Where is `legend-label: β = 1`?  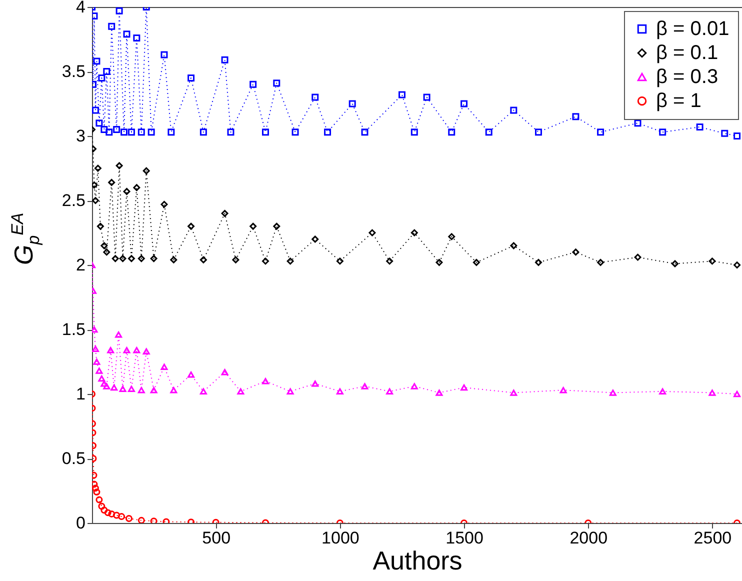 legend-label: β = 1 is located at coordinates (679, 101).